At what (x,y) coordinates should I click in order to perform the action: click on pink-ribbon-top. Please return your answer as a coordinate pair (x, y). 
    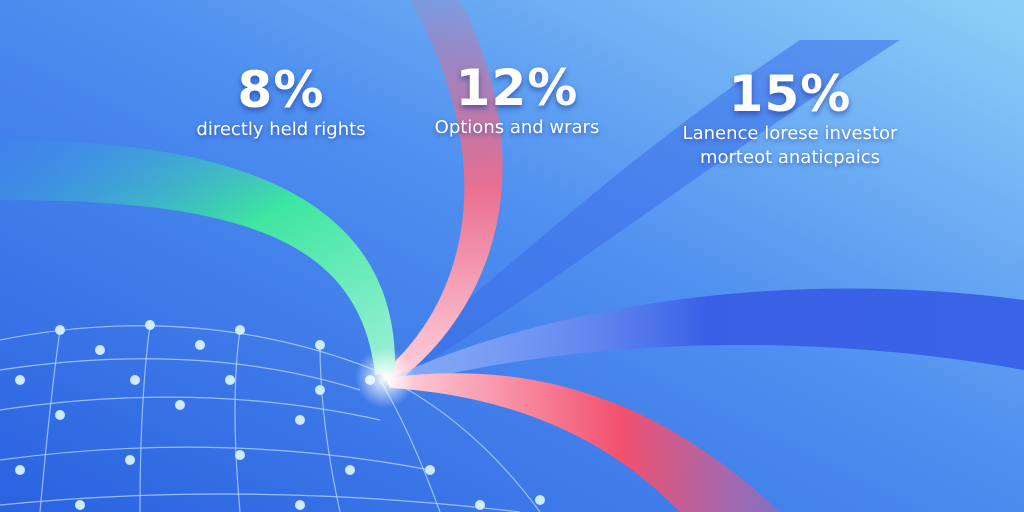
    Looking at the image, I should click on (441, 190).